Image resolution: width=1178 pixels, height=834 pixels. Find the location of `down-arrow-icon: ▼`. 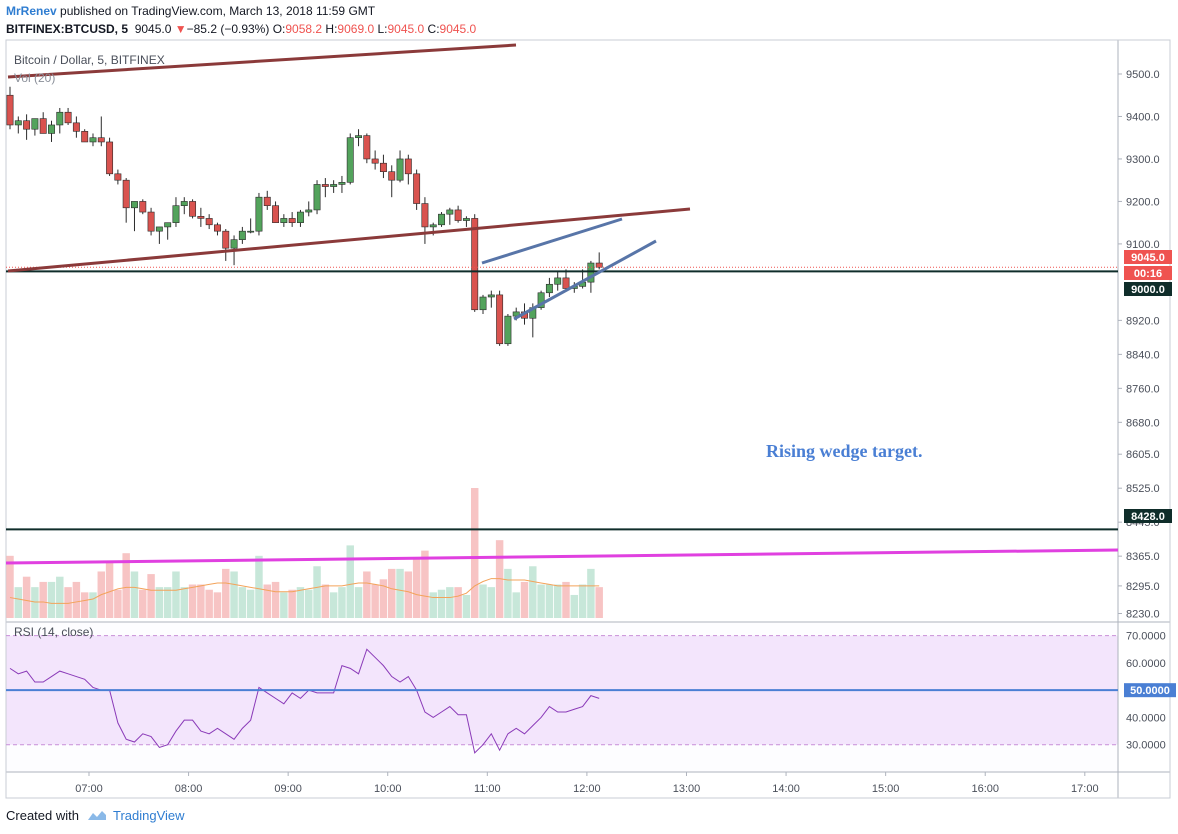

down-arrow-icon: ▼ is located at coordinates (180, 29).